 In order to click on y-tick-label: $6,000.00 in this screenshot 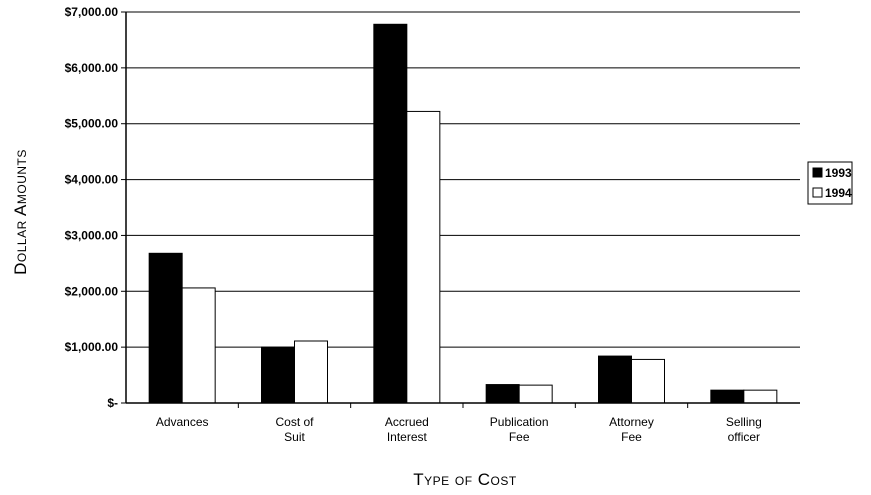, I will do `click(92, 68)`.